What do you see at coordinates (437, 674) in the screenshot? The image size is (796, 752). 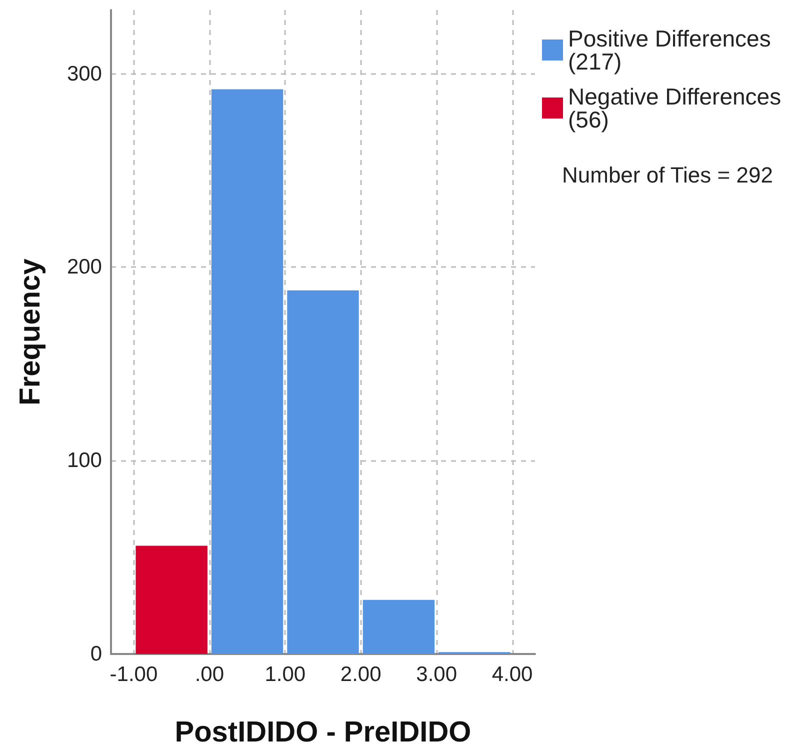 I see `x-tick-label: 3.00` at bounding box center [437, 674].